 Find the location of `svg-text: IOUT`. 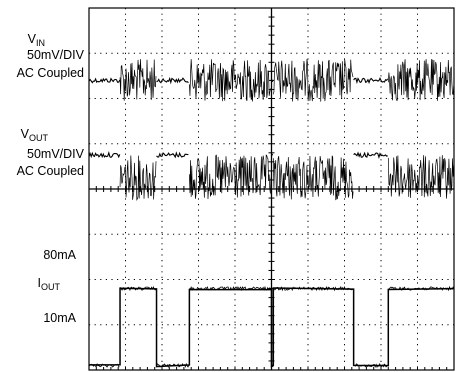

svg-text: IOUT is located at coordinates (49, 284).